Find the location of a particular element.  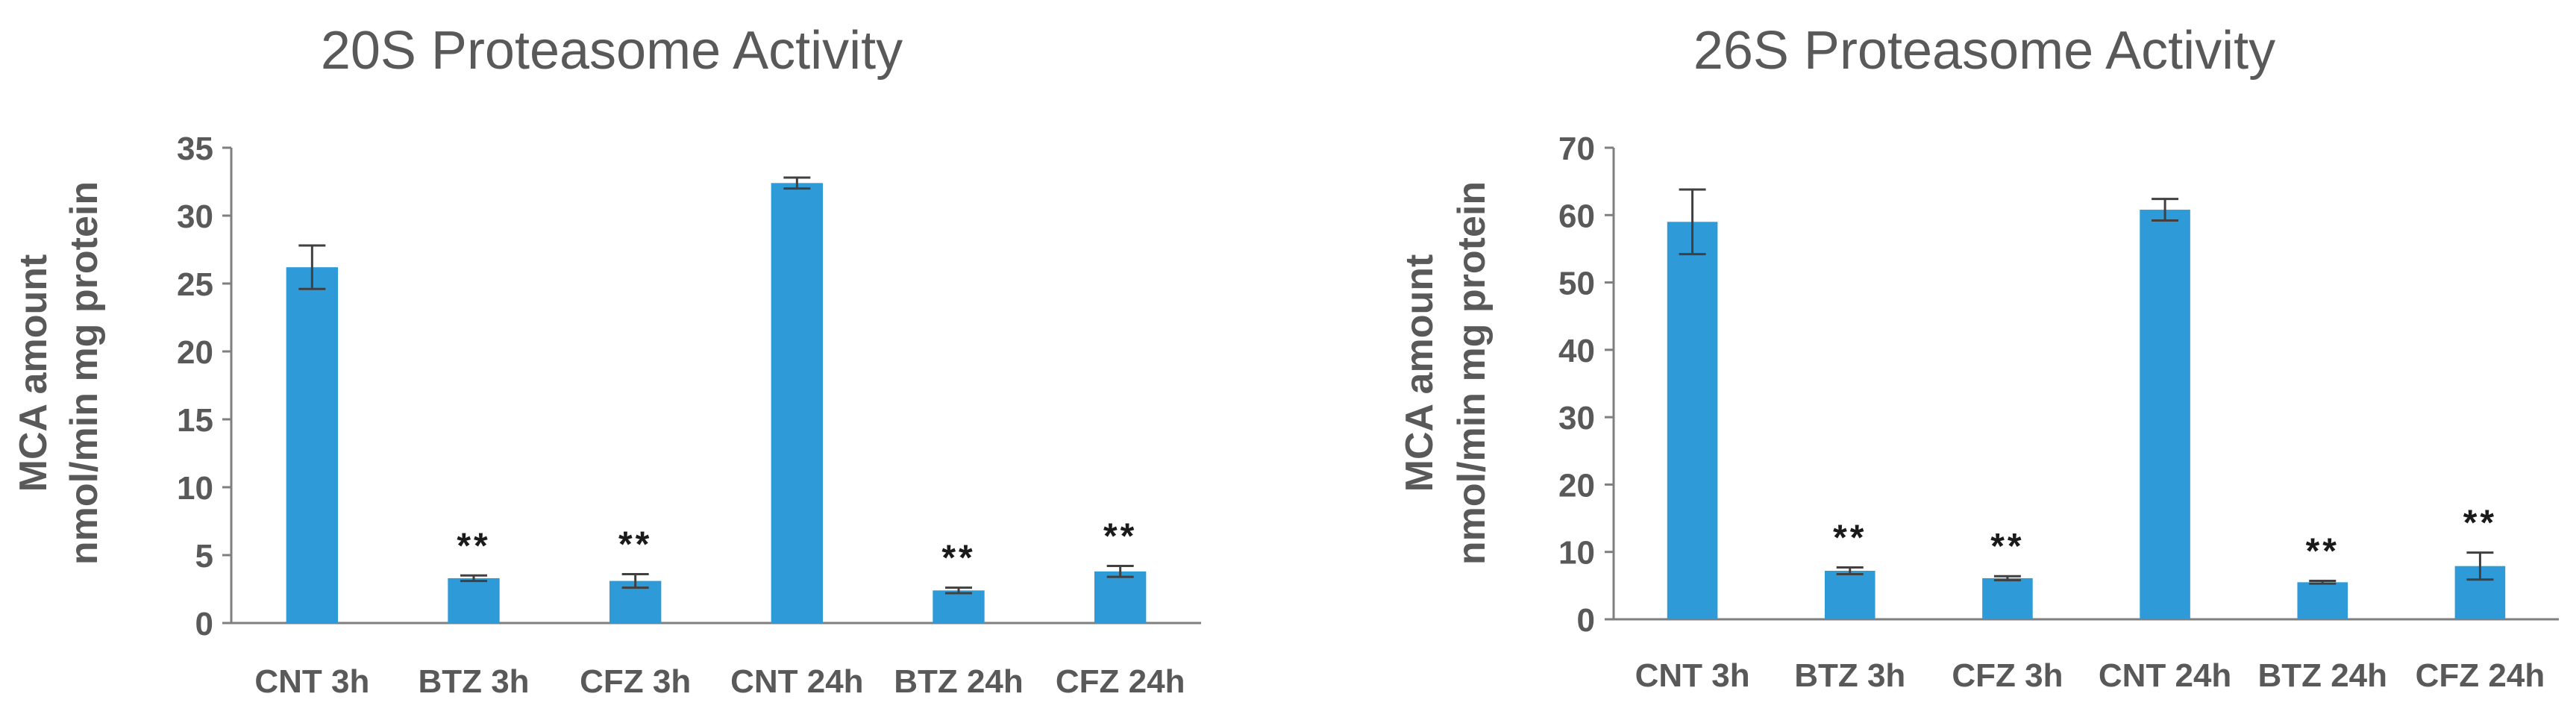

y-tick-label: 5 is located at coordinates (204, 556).